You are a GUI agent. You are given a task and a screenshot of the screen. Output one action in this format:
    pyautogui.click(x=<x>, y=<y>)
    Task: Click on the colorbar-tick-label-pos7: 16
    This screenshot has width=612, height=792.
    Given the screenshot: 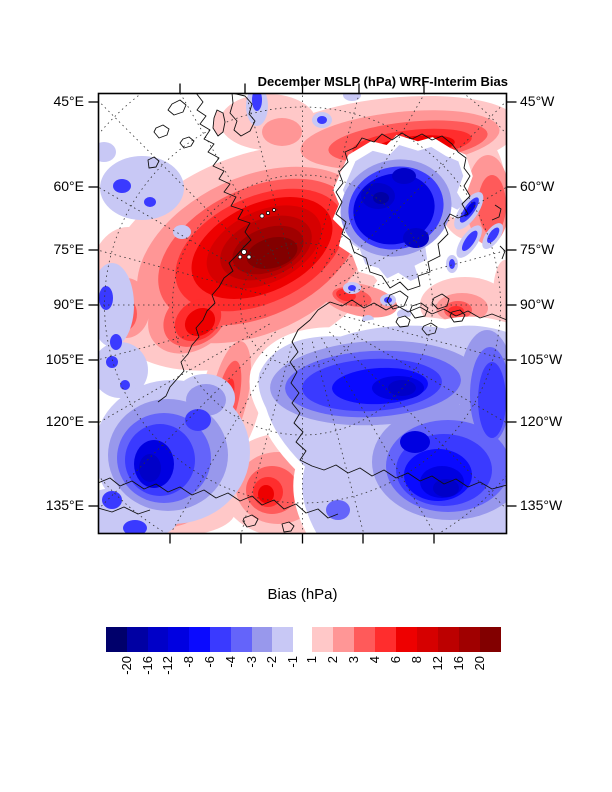 What is the action you would take?
    pyautogui.click(x=458, y=663)
    